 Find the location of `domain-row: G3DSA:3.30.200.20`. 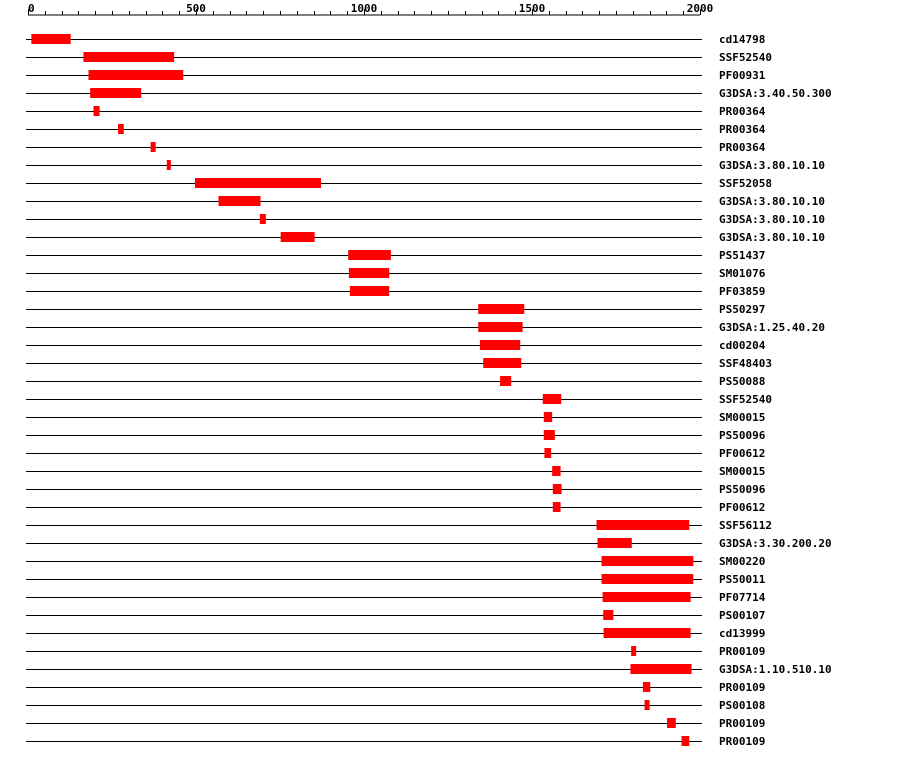

domain-row: G3DSA:3.30.200.20 is located at coordinates (429, 543).